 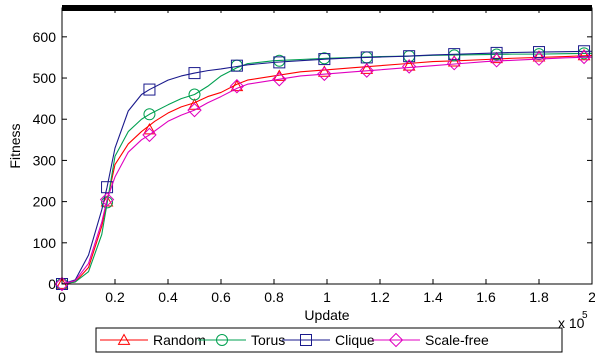 What do you see at coordinates (585, 315) in the screenshot?
I see `x-multiplier-exponent: 5` at bounding box center [585, 315].